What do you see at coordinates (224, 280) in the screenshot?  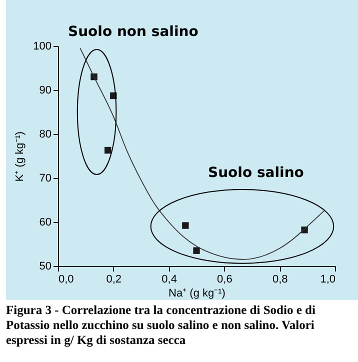 I see `x-tick-label: 0,6` at bounding box center [224, 280].